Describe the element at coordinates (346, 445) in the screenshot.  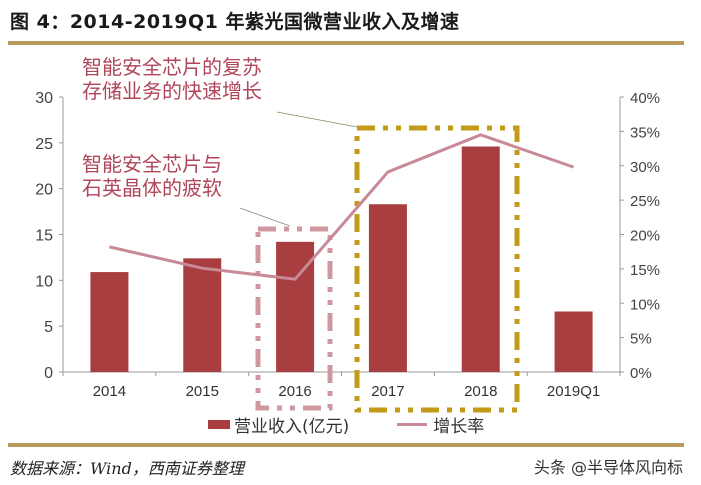
I see `bottom-rule` at that location.